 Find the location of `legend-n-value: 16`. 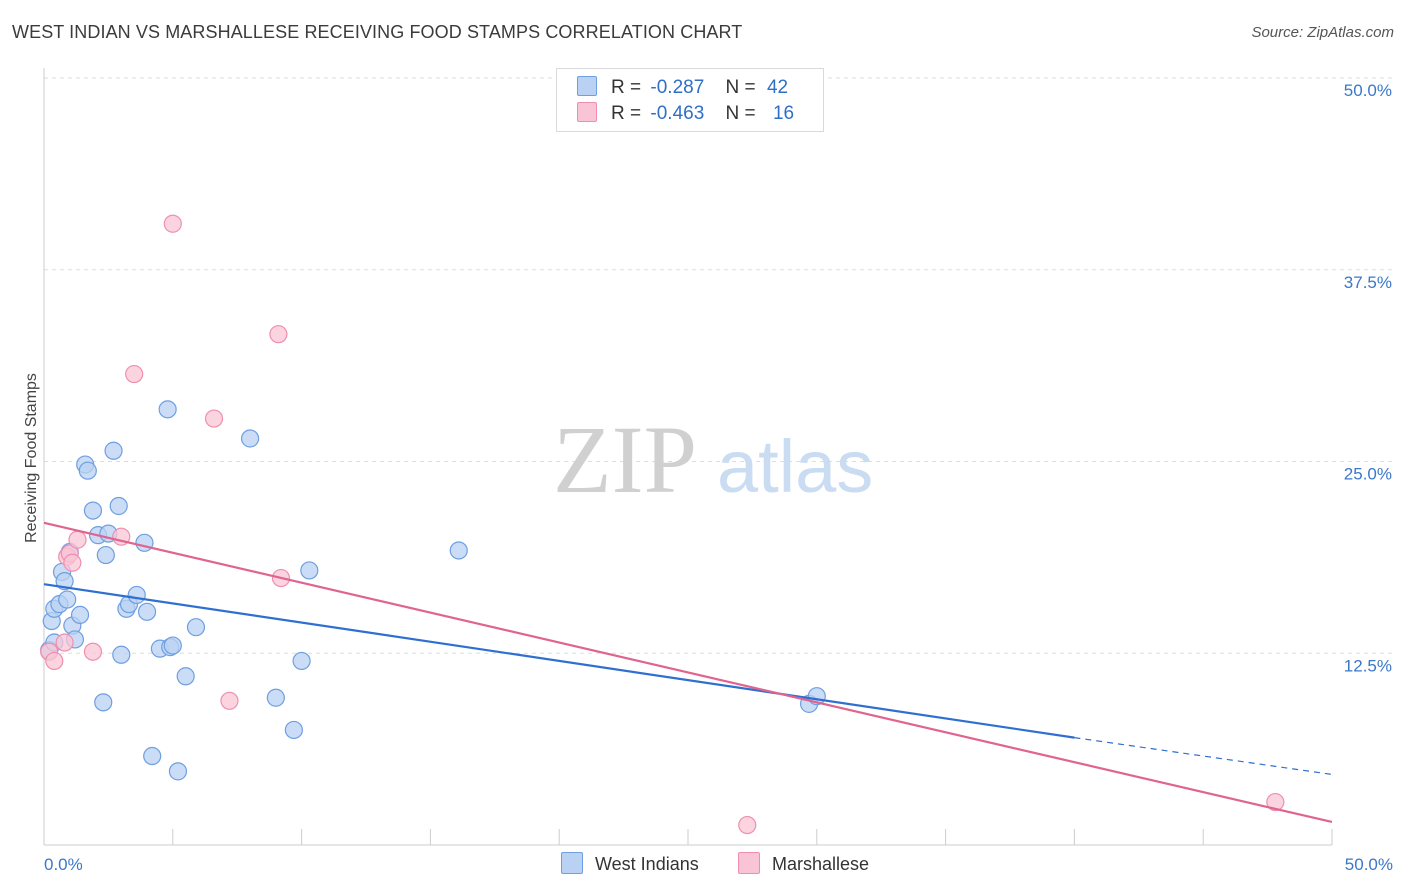

legend-n-value: 16 is located at coordinates (783, 113).